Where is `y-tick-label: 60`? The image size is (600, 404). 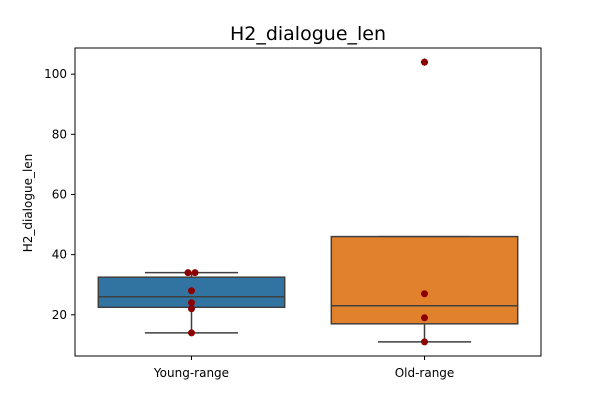 y-tick-label: 60 is located at coordinates (59, 194).